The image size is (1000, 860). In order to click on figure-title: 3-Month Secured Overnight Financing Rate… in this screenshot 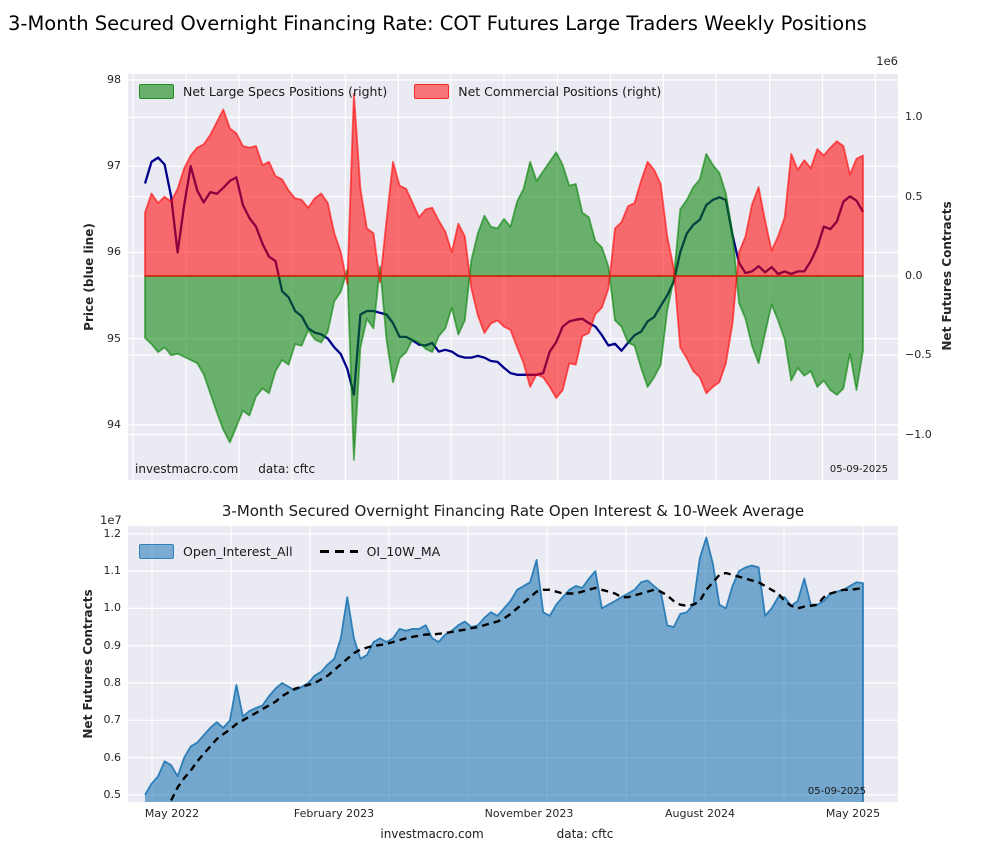, I will do `click(437, 23)`.